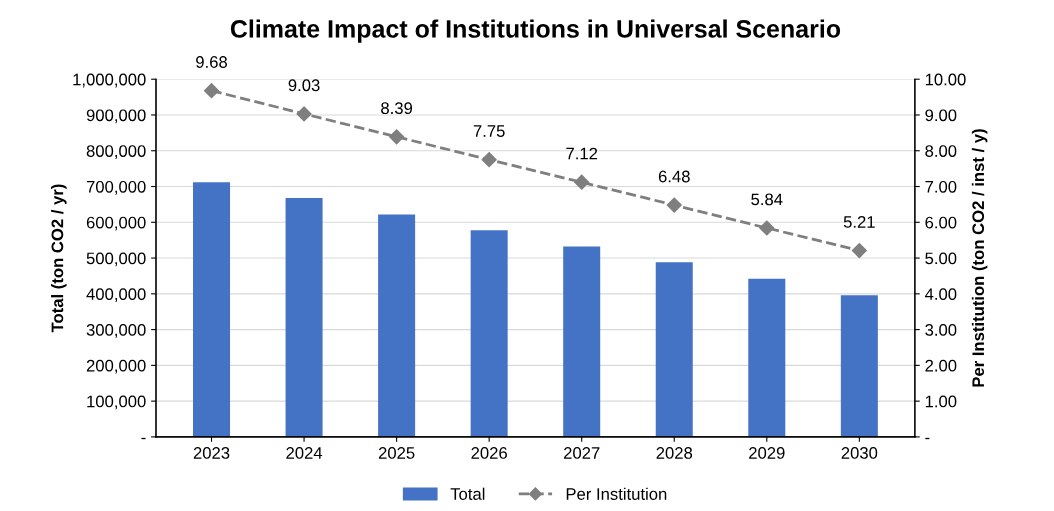 The width and height of the screenshot is (1054, 511). What do you see at coordinates (941, 401) in the screenshot?
I see `y2-tick-label: 1.00` at bounding box center [941, 401].